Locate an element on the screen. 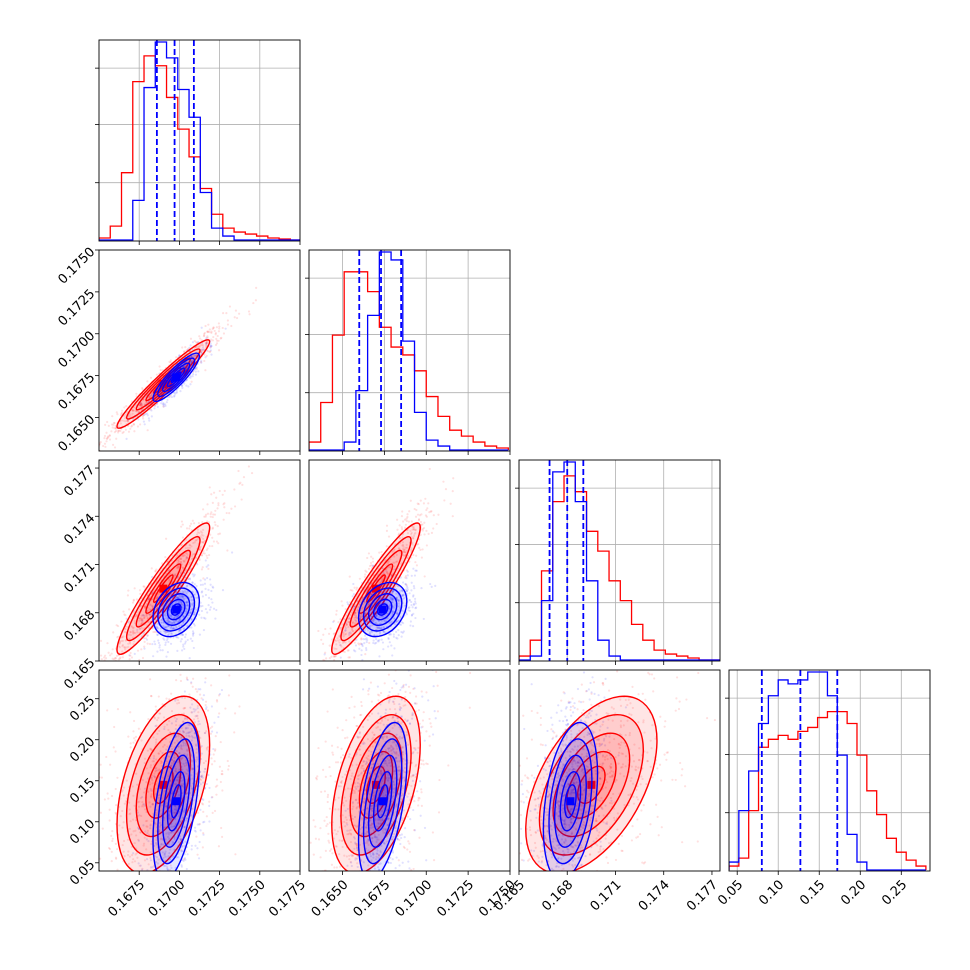 The image size is (970, 970). density-peak-blue is located at coordinates (382, 609).